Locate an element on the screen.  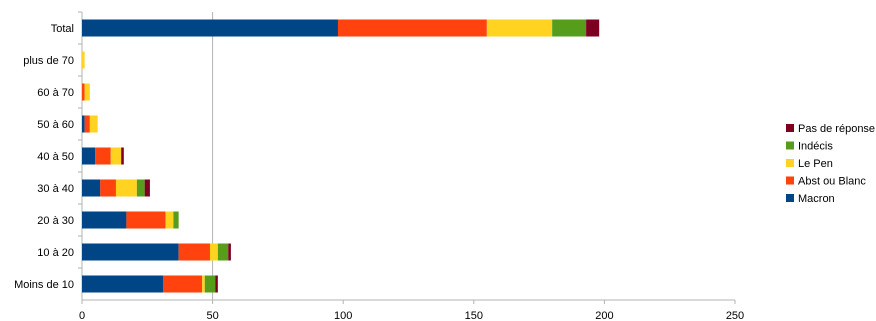
category-label: 40 à 50 is located at coordinates (55, 157).